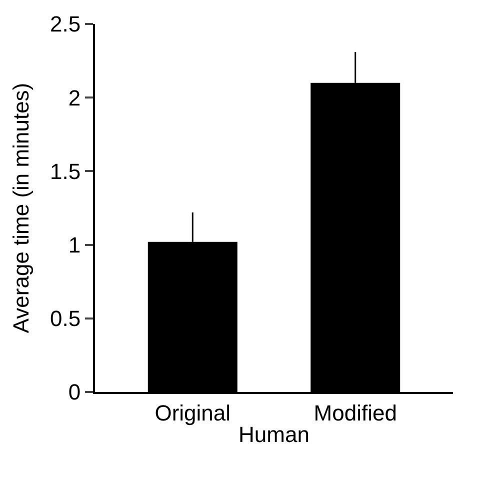 Image resolution: width=493 pixels, height=482 pixels. What do you see at coordinates (355, 413) in the screenshot?
I see `x-tick-label: Modified` at bounding box center [355, 413].